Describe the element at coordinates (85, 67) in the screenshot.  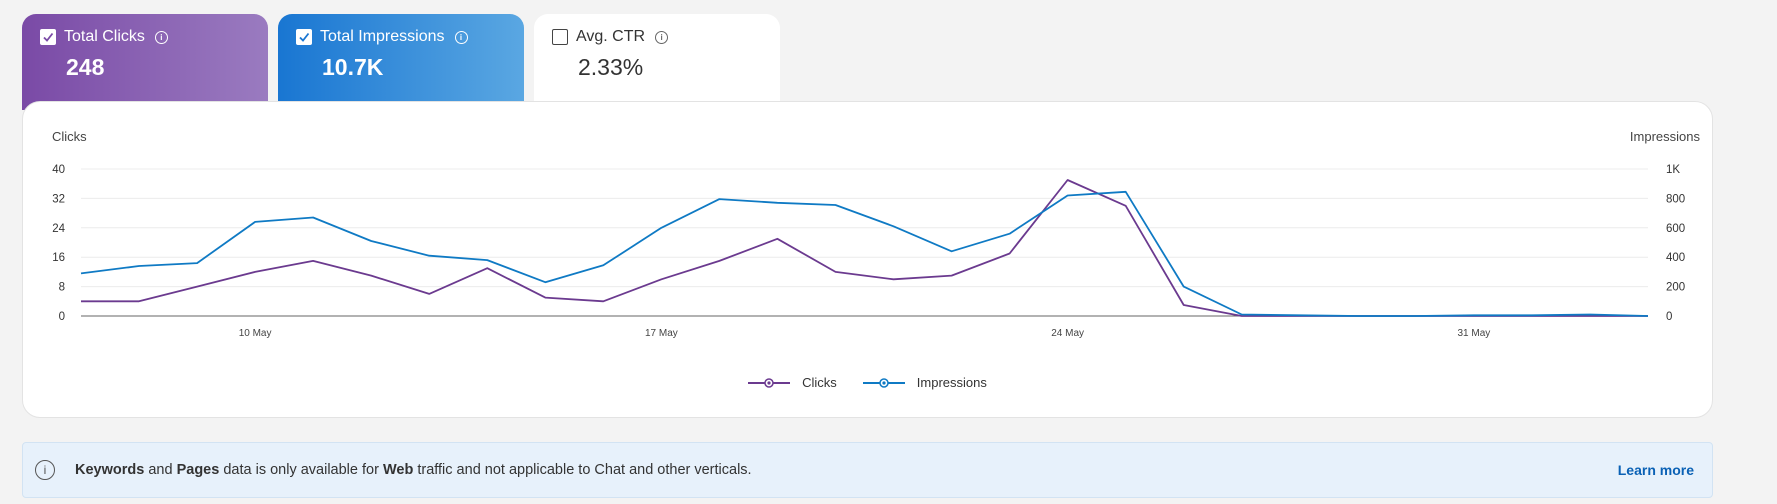
I see `metric-value: 248` at that location.